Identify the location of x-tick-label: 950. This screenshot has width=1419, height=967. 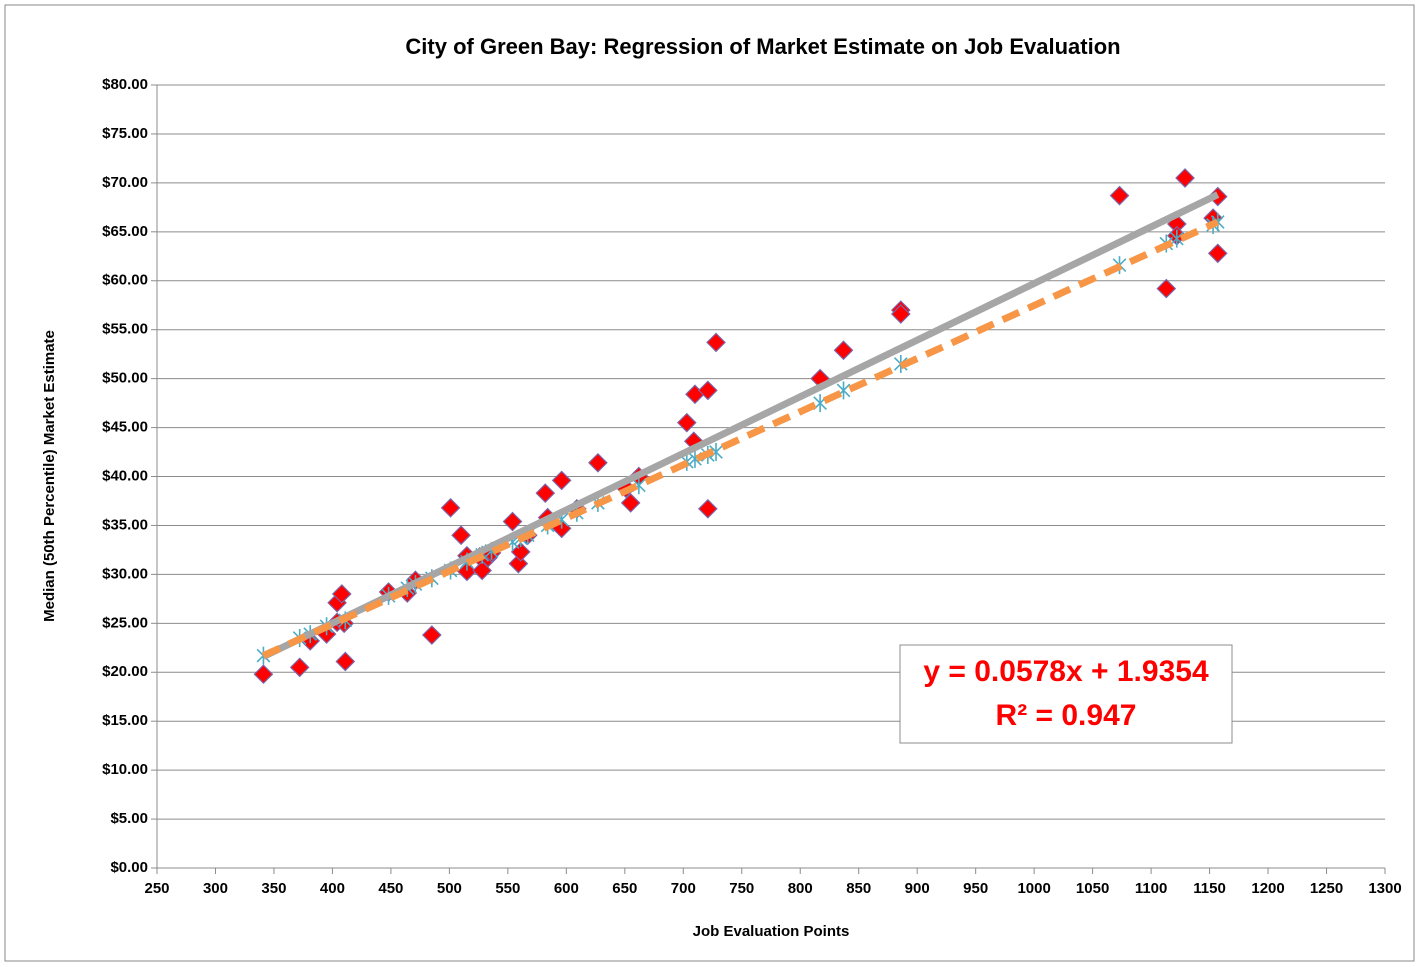
(975, 888).